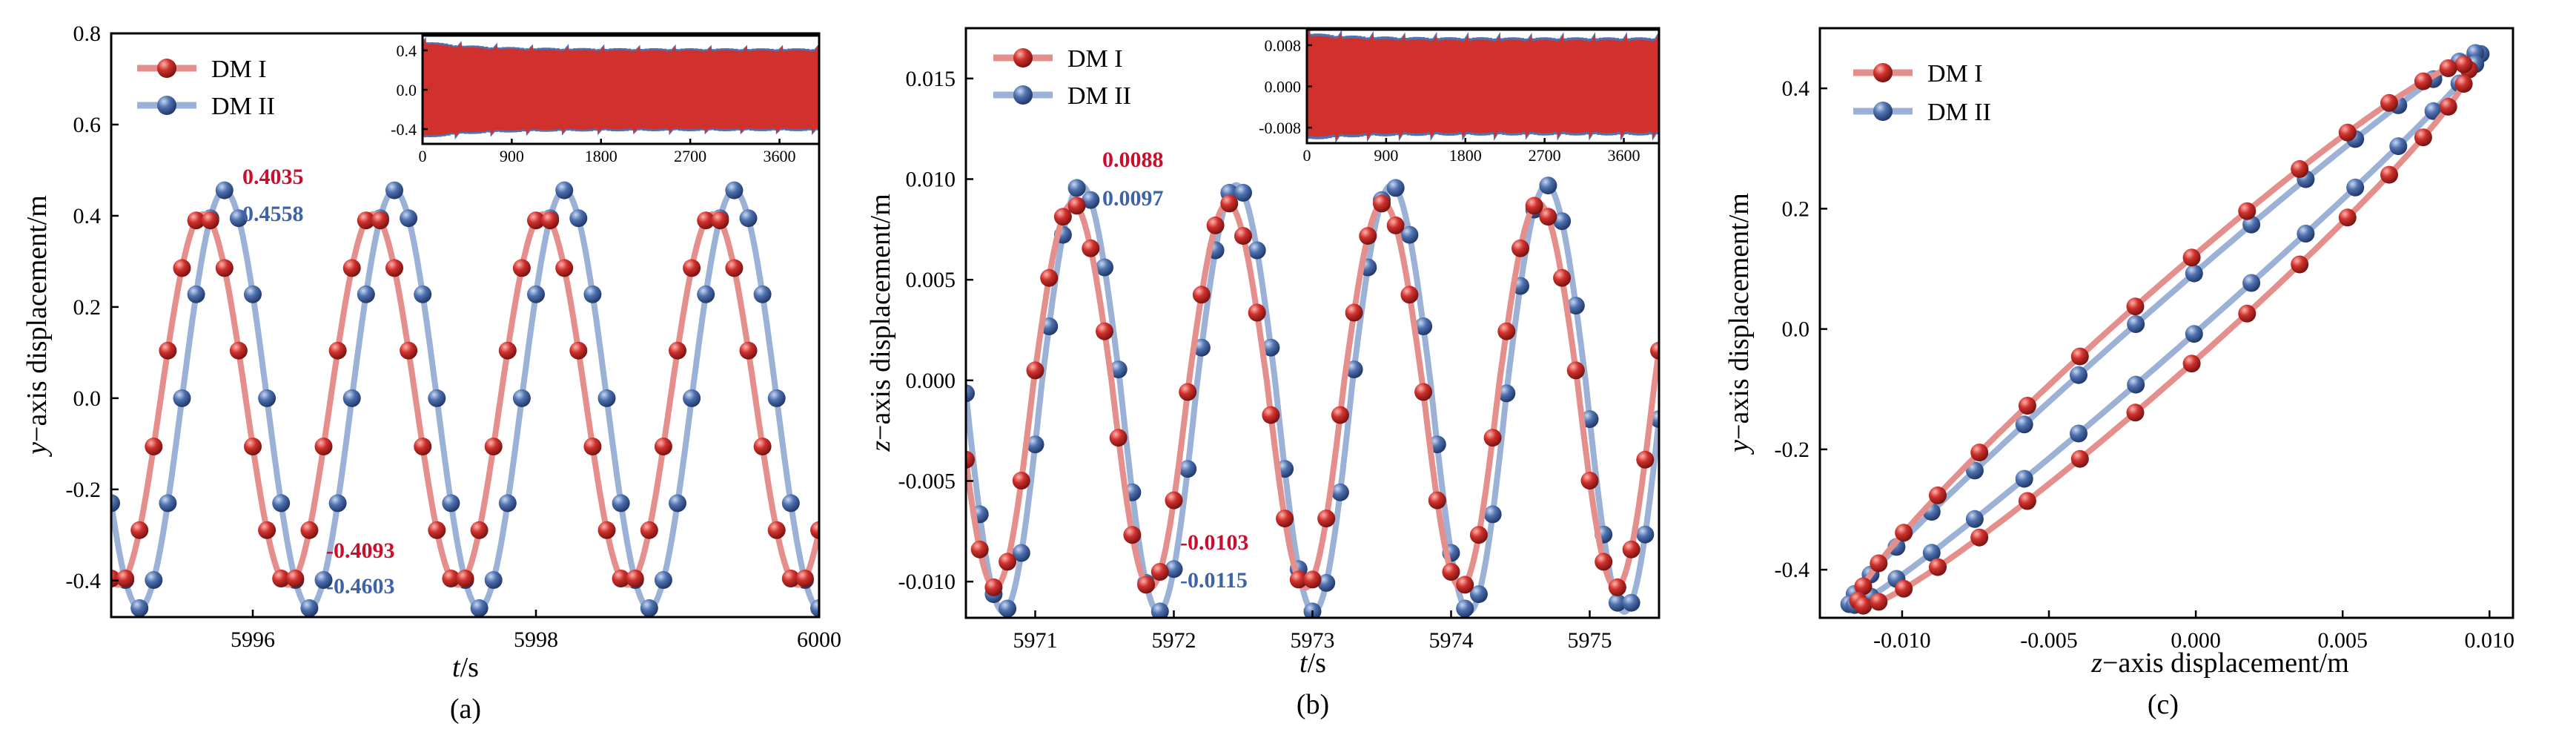  Describe the element at coordinates (1133, 160) in the screenshot. I see `panel-b-ann-dm1-max: 0.0088` at that location.